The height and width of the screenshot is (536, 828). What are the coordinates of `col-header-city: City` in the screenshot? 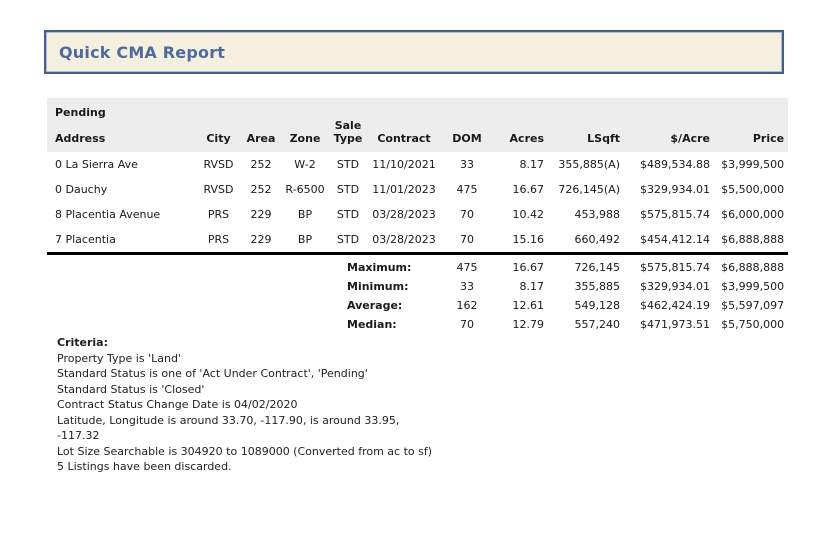 It's located at (218, 135).